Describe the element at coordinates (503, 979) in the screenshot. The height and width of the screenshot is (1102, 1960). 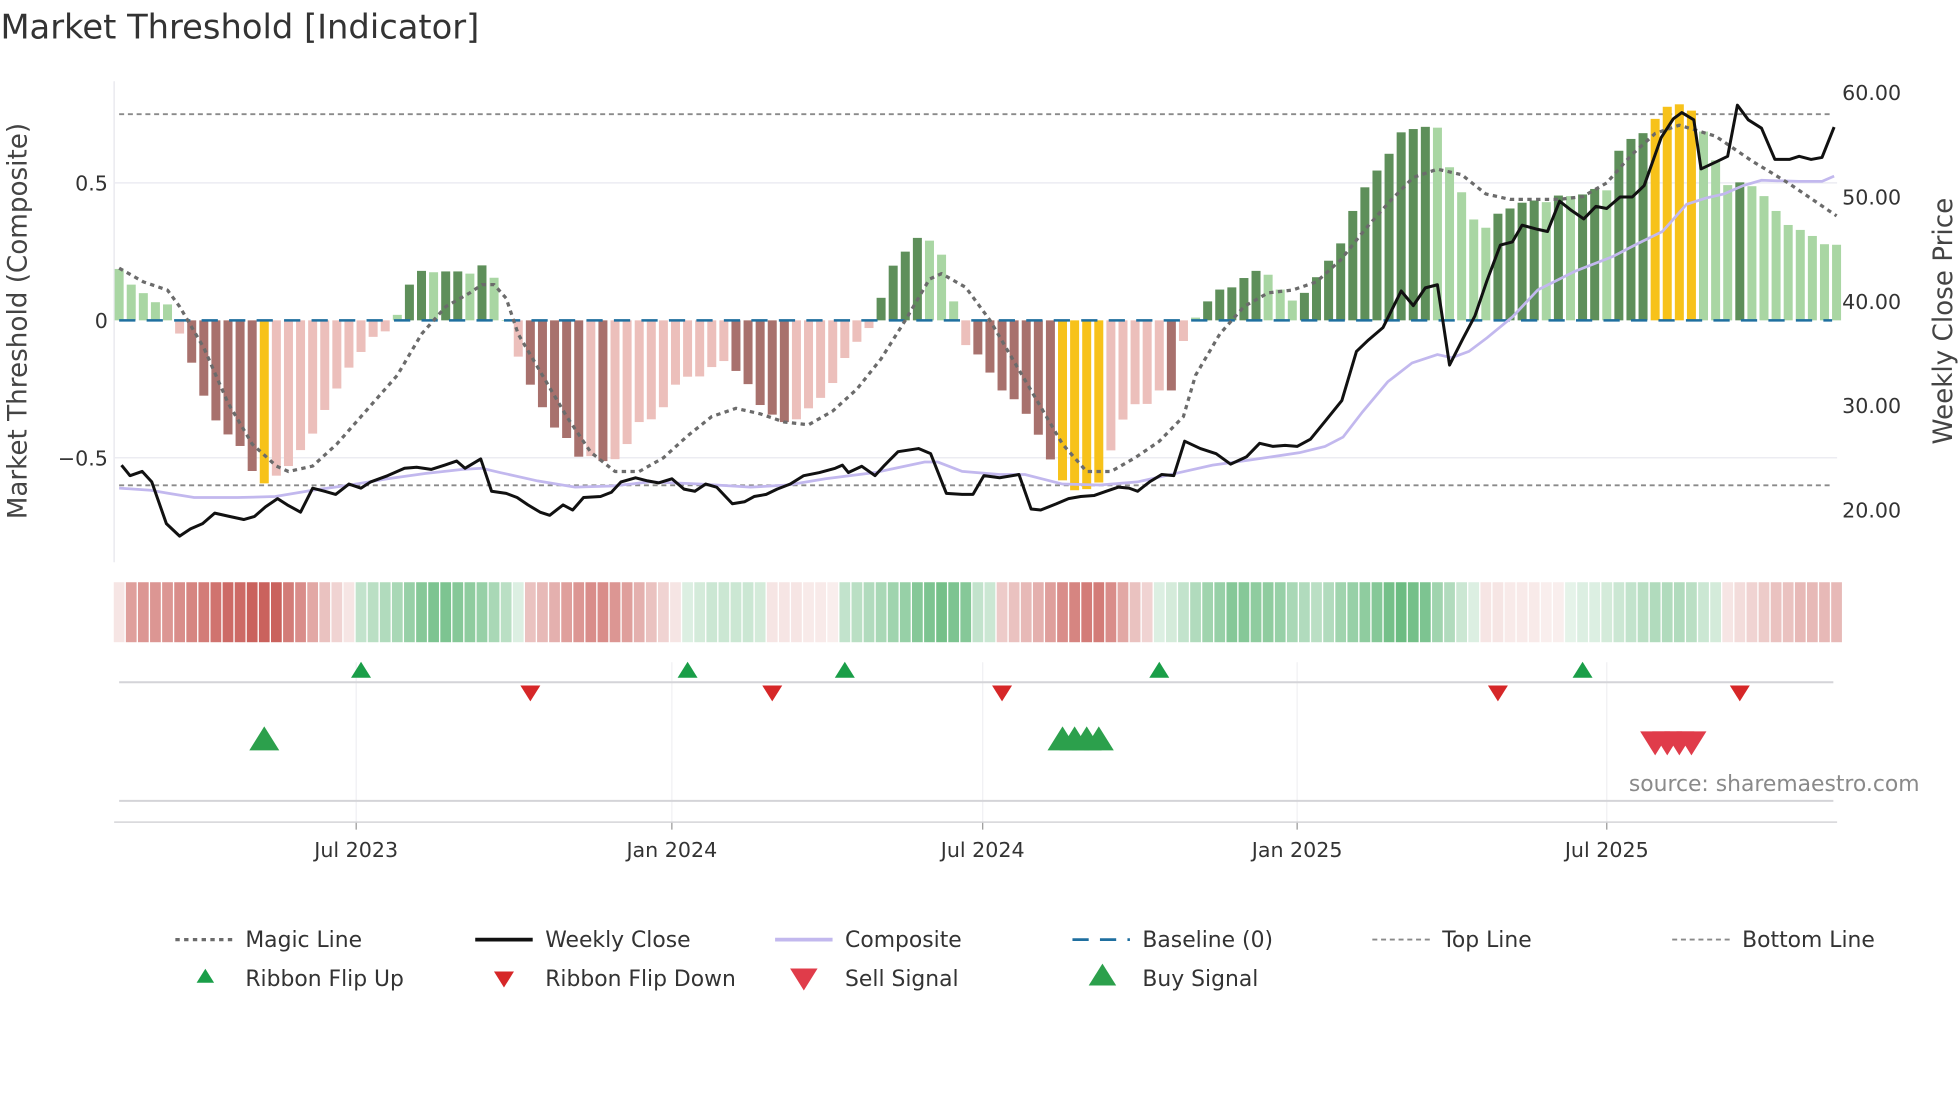
I see `ribbon-flip-down-legend-icon` at that location.